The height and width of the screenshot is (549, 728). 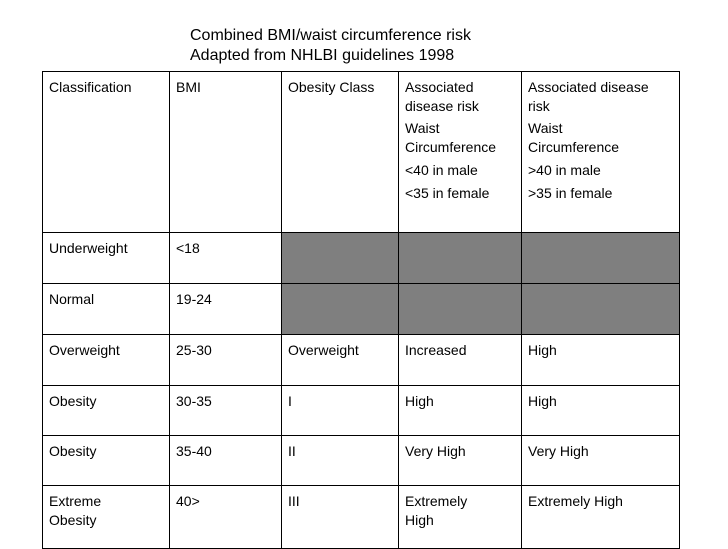 I want to click on header-classification: Classification, so click(x=106, y=152).